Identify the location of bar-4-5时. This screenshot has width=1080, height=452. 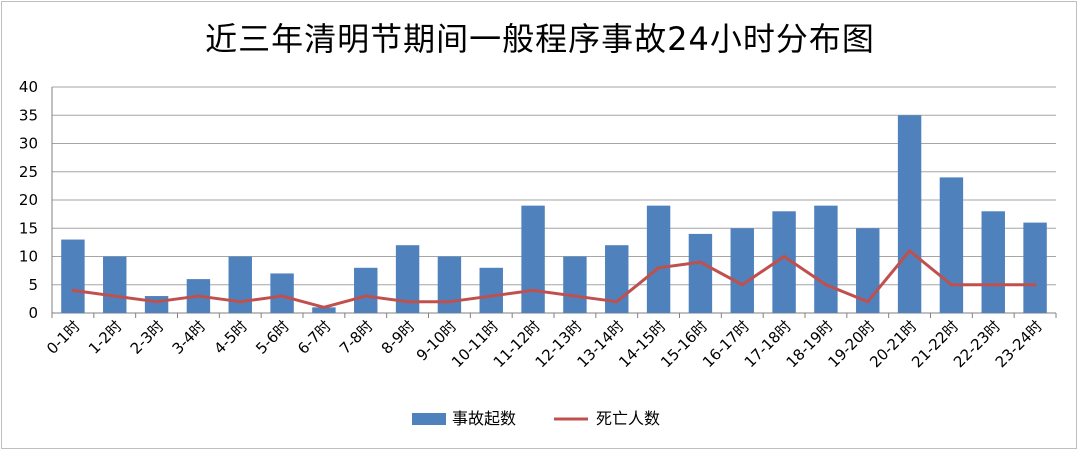
(240, 284).